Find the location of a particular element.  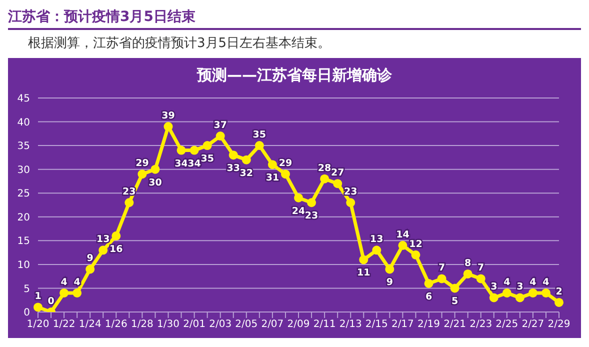

data-label: 6 is located at coordinates (428, 296).